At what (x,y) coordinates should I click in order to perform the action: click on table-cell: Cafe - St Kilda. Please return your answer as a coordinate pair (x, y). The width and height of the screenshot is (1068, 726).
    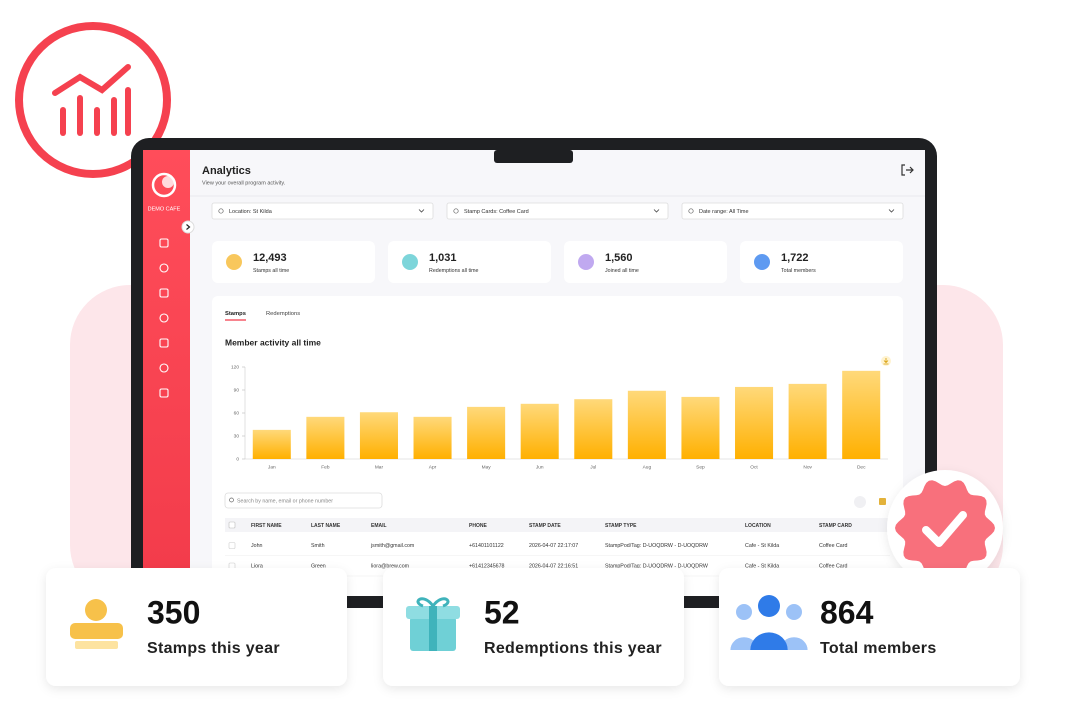
    Looking at the image, I should click on (762, 566).